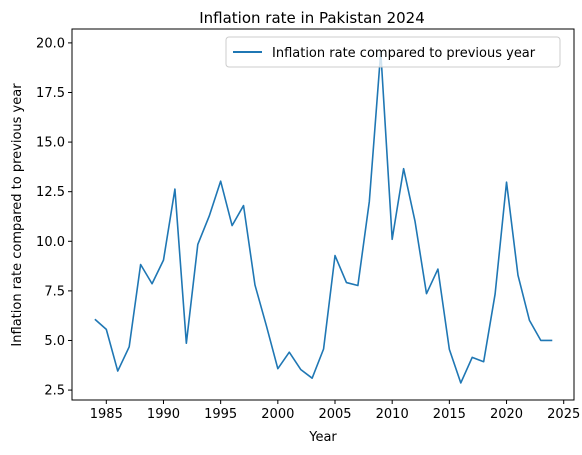  Describe the element at coordinates (449, 414) in the screenshot. I see `x-tick-label: 2015` at that location.